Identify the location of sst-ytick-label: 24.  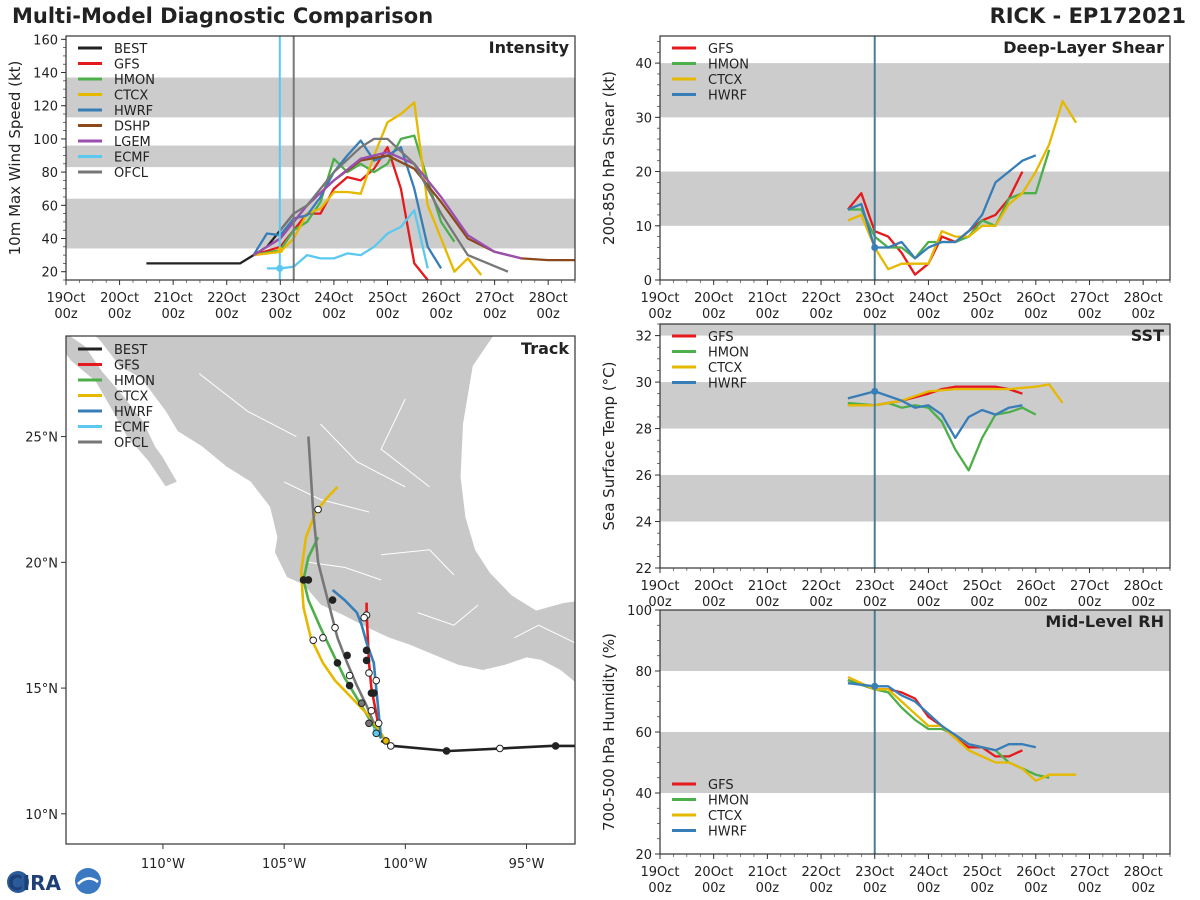
(643, 523).